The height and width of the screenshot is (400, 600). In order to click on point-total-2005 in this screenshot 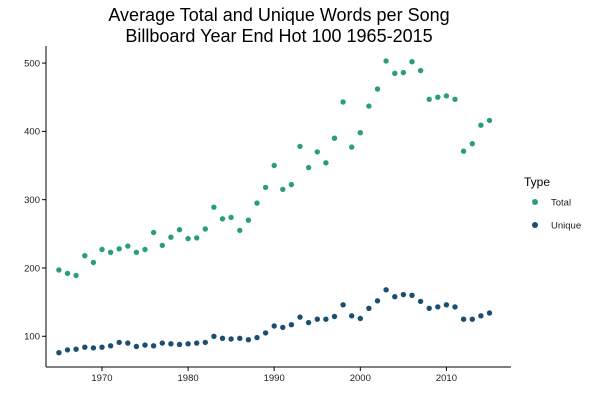, I will do `click(403, 72)`.